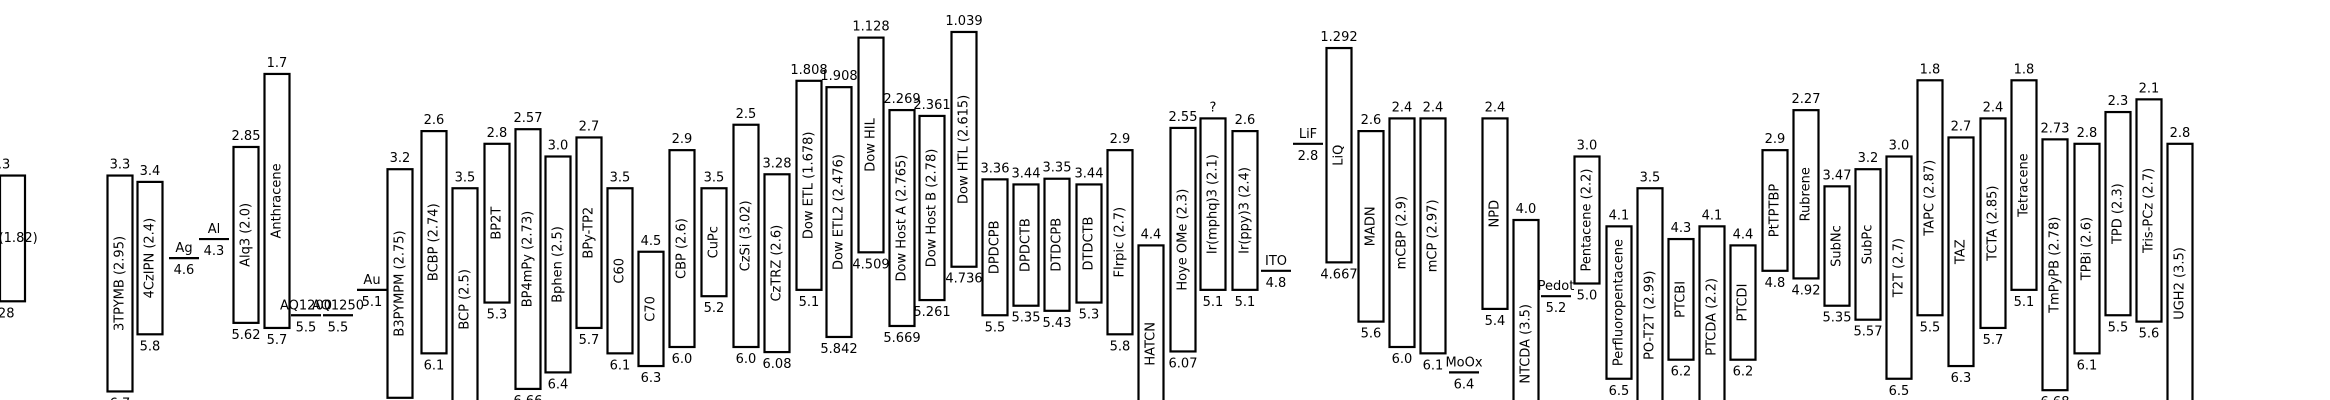  Describe the element at coordinates (1495, 107) in the screenshot. I see `top-energy-label: 2.4` at that location.